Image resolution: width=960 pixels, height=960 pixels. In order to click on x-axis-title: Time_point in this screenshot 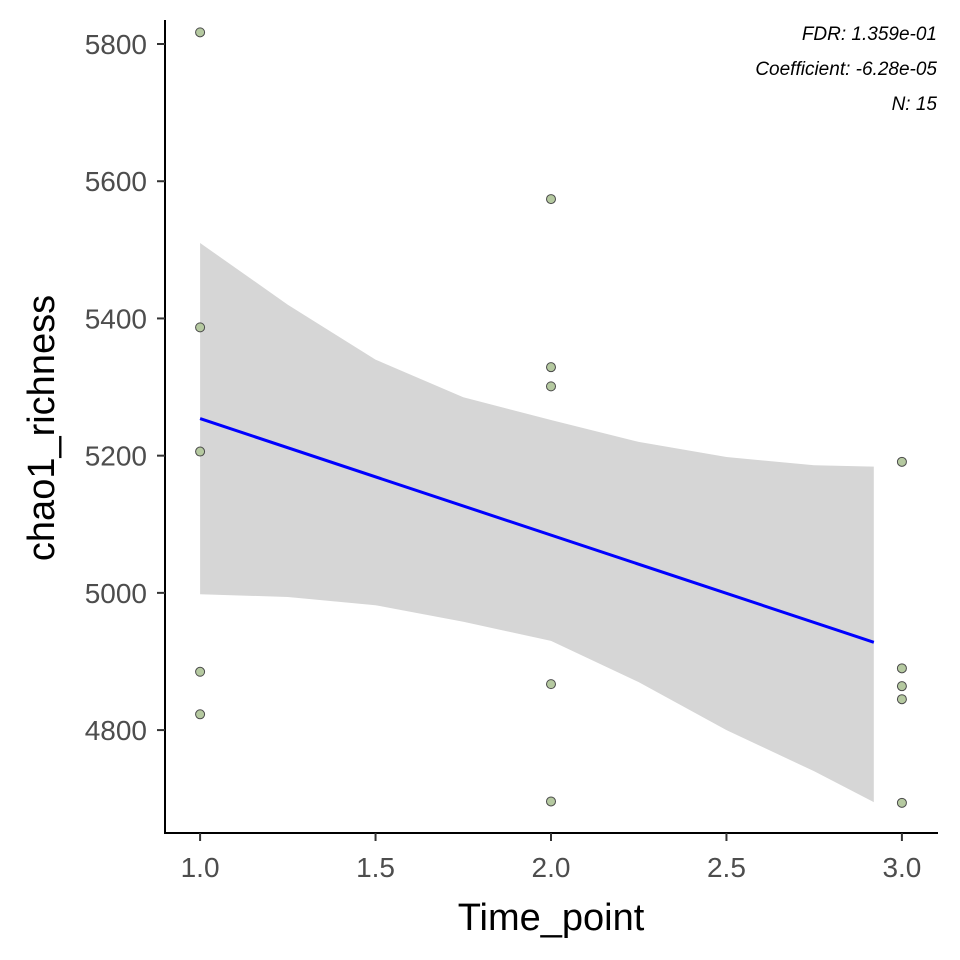, I will do `click(551, 918)`.